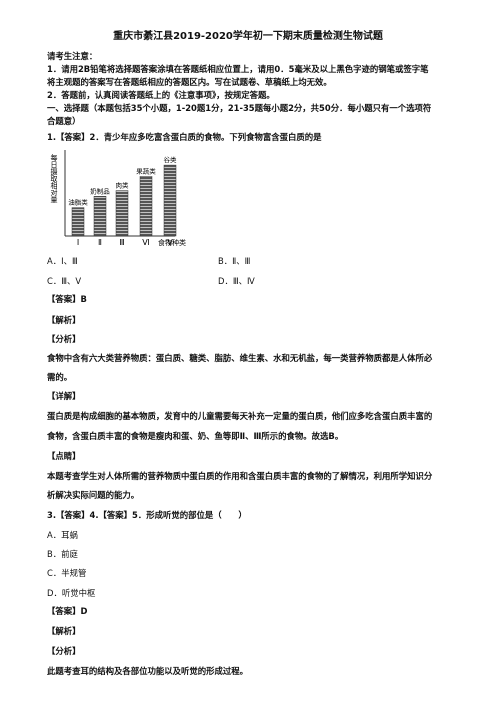 The image size is (496, 702). What do you see at coordinates (78, 202) in the screenshot?
I see `bar-label: 油脂类` at bounding box center [78, 202].